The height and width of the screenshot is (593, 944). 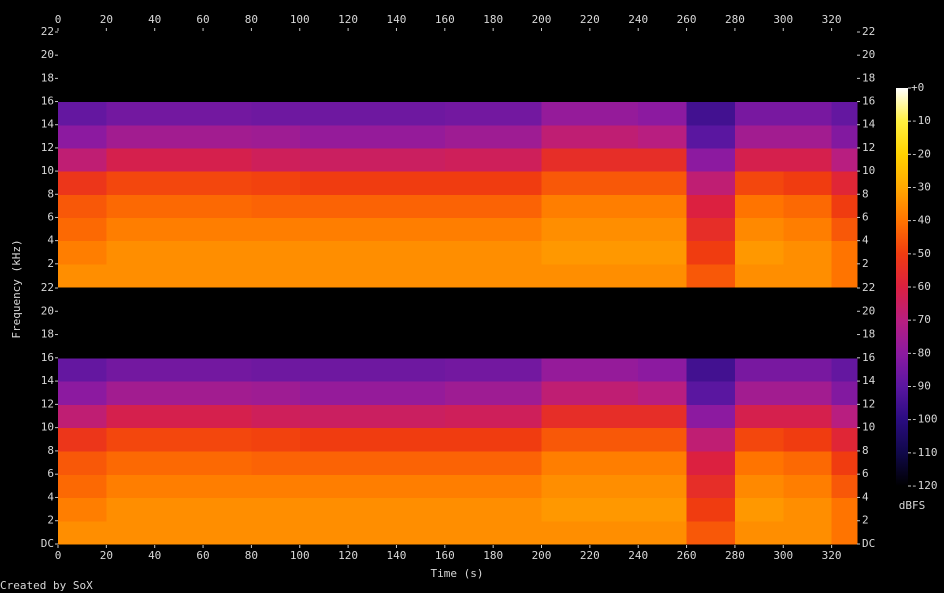 What do you see at coordinates (300, 19) in the screenshot?
I see `x-tick-label-top: 100` at bounding box center [300, 19].